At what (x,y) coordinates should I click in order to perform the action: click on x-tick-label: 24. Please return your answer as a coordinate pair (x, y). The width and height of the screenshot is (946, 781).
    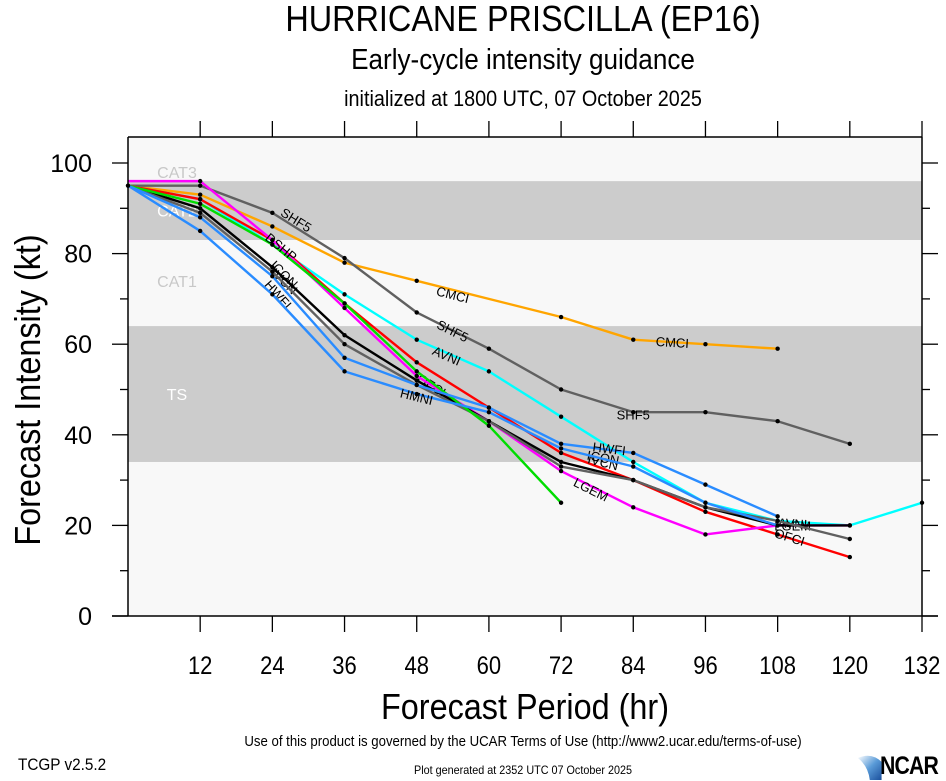
    Looking at the image, I should click on (272, 666).